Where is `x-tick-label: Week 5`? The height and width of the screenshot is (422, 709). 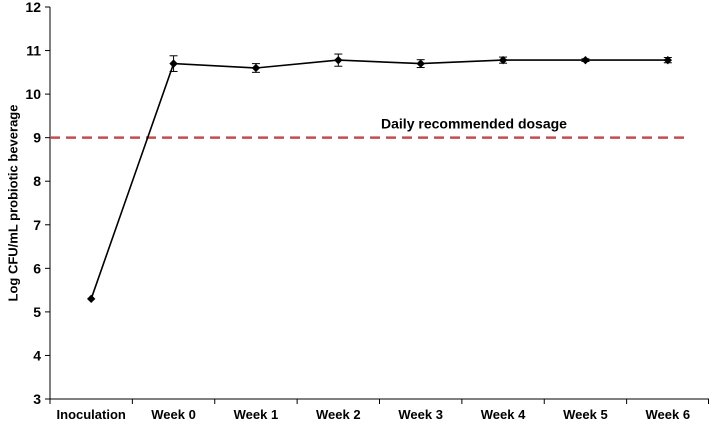 x-tick-label: Week 5 is located at coordinates (585, 414).